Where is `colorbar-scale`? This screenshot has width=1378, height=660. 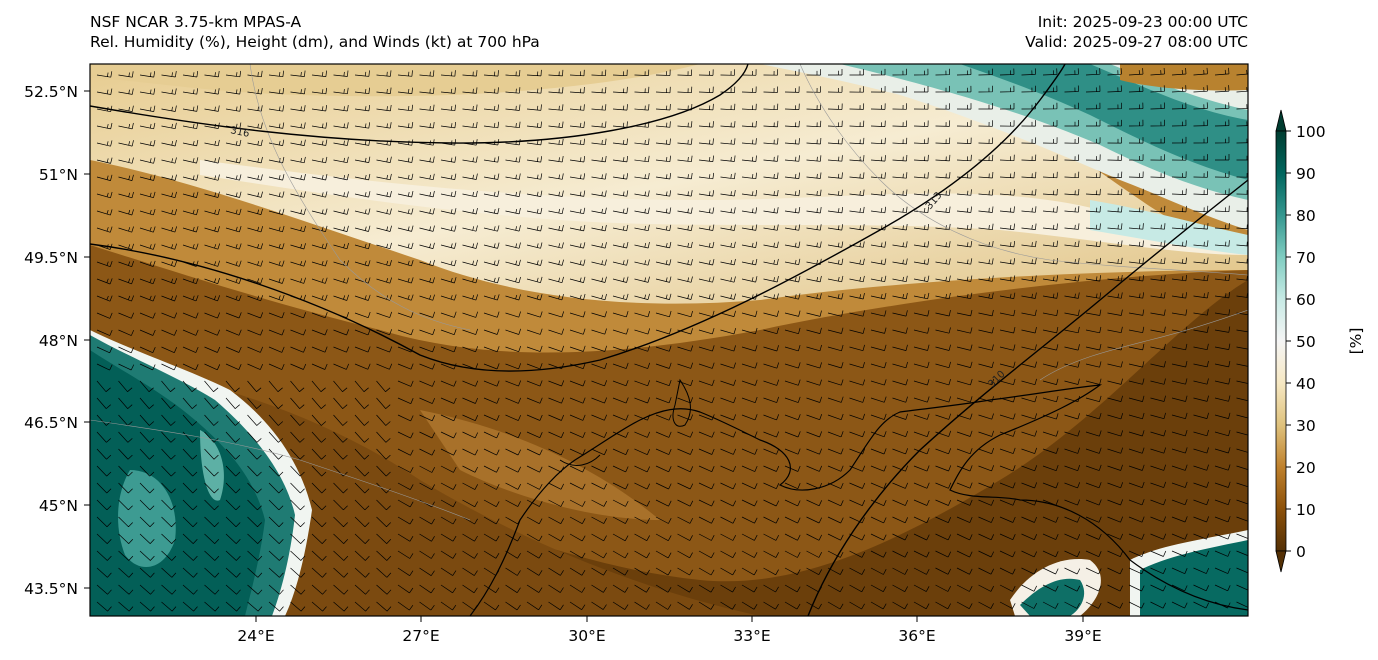
colorbar-scale is located at coordinates (1281, 341).